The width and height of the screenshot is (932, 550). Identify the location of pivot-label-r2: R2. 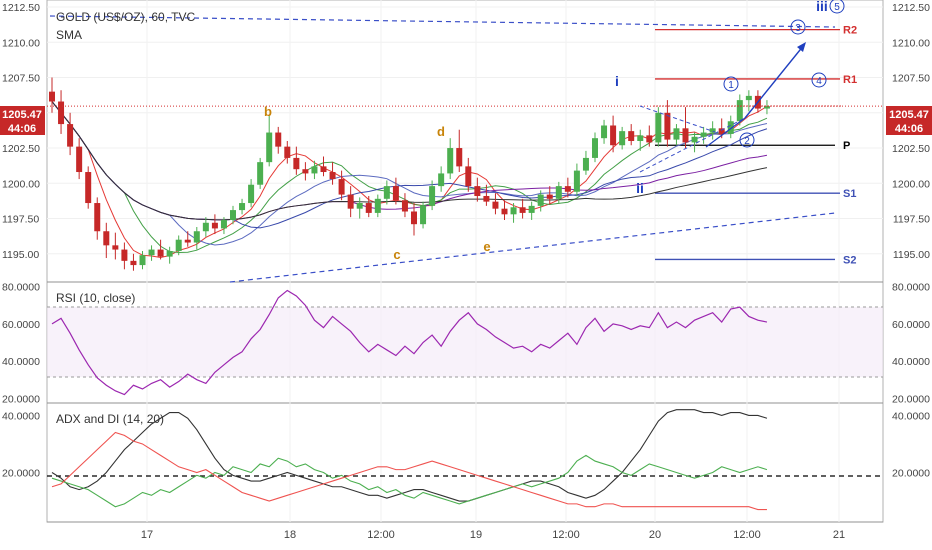
(850, 31).